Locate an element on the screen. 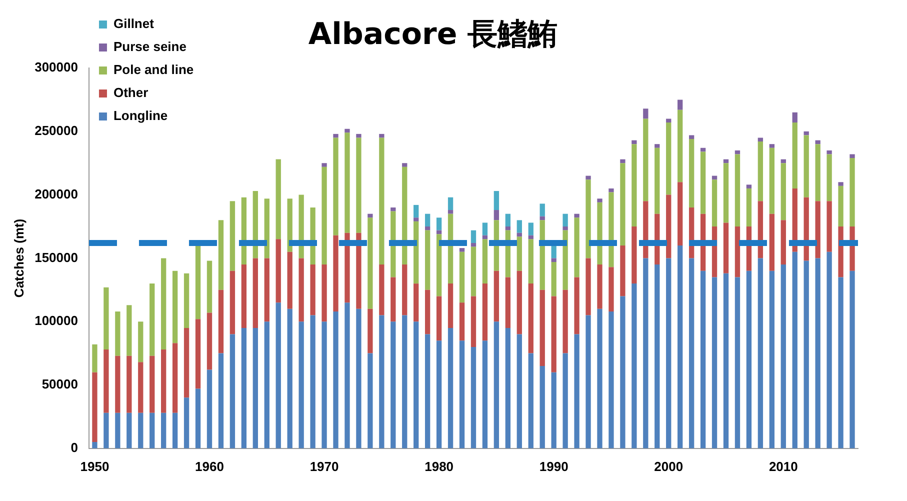 This screenshot has width=907, height=501. x-tick-label: 1960 is located at coordinates (209, 466).